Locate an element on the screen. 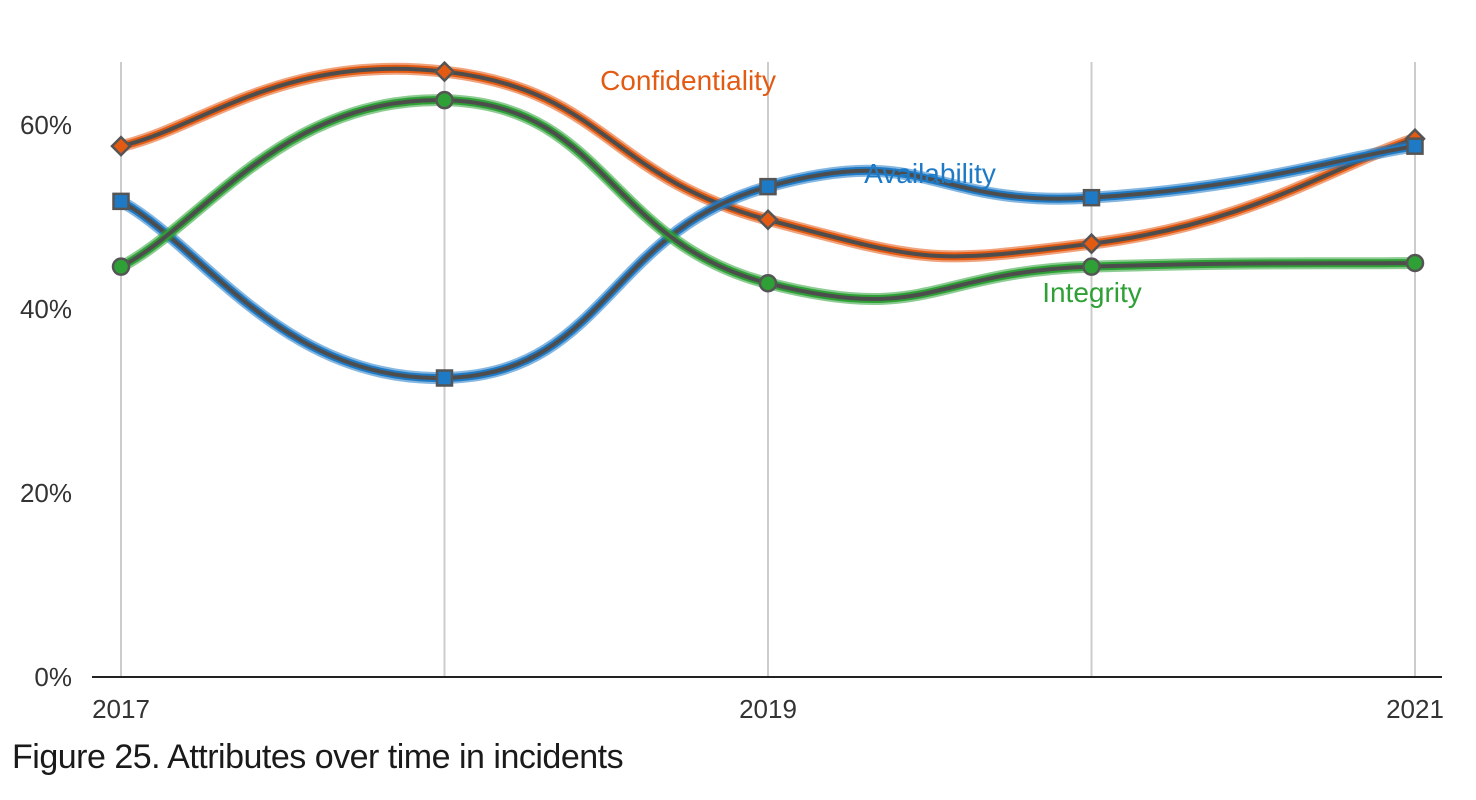 This screenshot has height=800, width=1476. data-point-integrity-2018 is located at coordinates (444, 100).